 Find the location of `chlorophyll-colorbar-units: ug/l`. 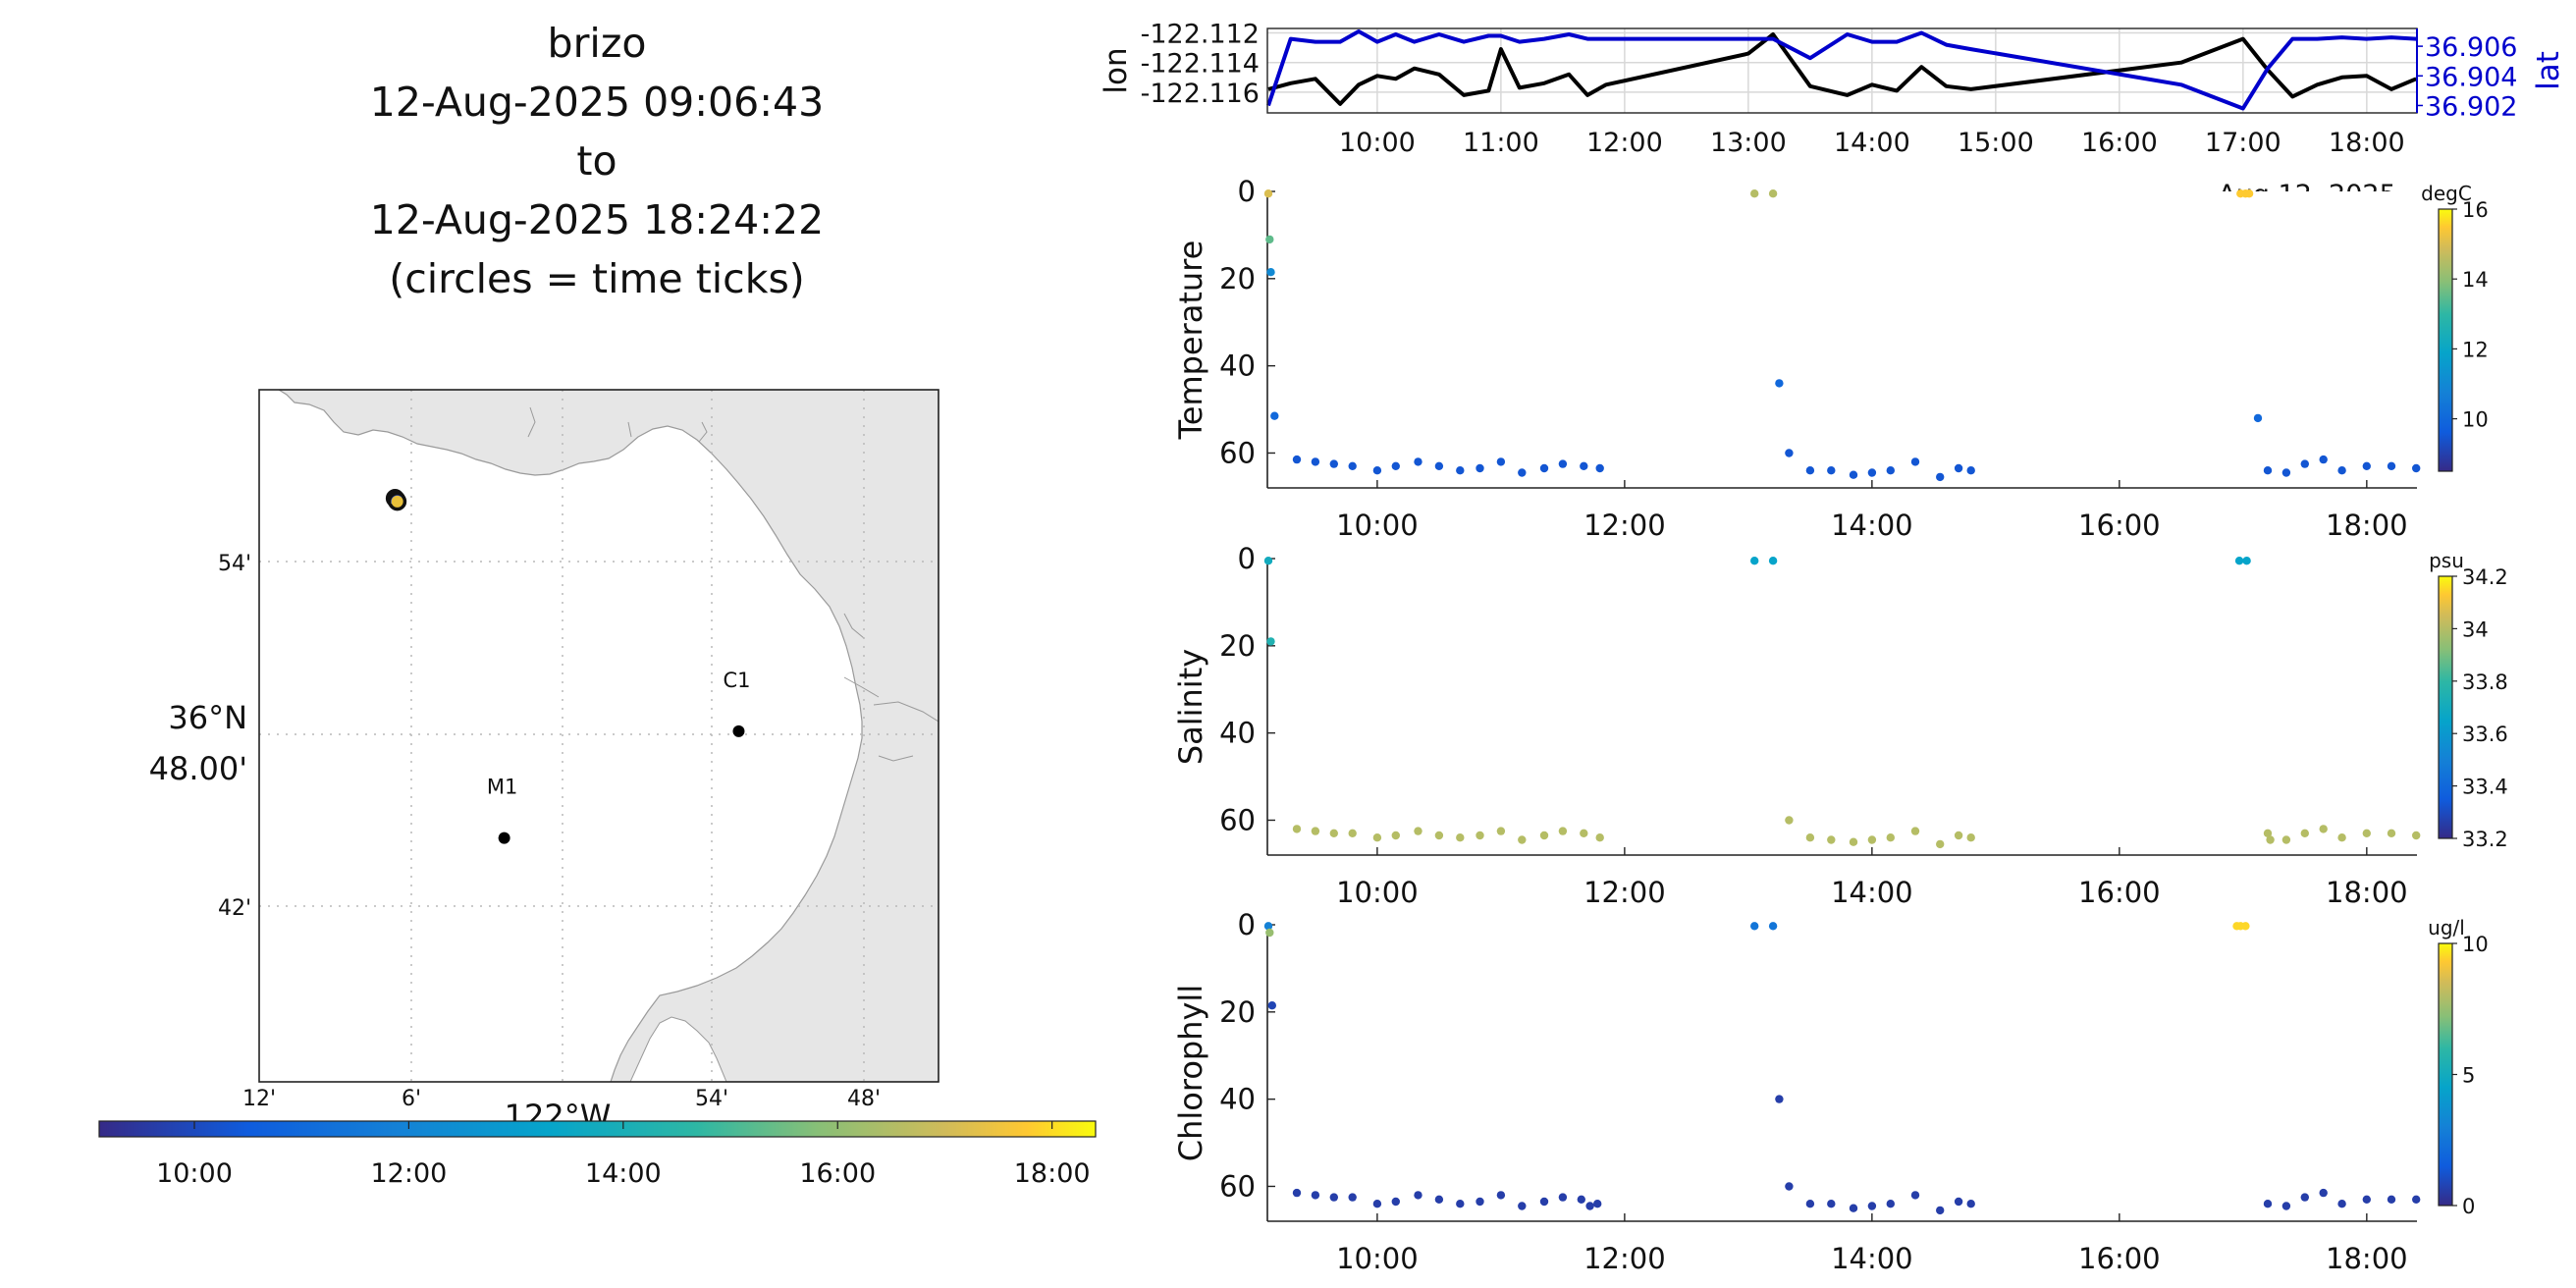

chlorophyll-colorbar-units: ug/l is located at coordinates (2446, 927).